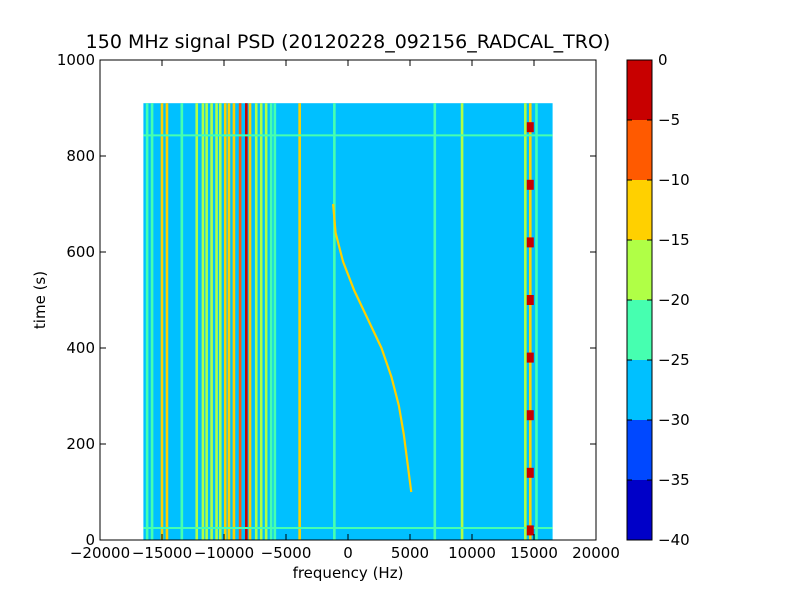 This screenshot has width=800, height=600. Describe the element at coordinates (674, 360) in the screenshot. I see `colorbar-tick-label: −25` at that location.